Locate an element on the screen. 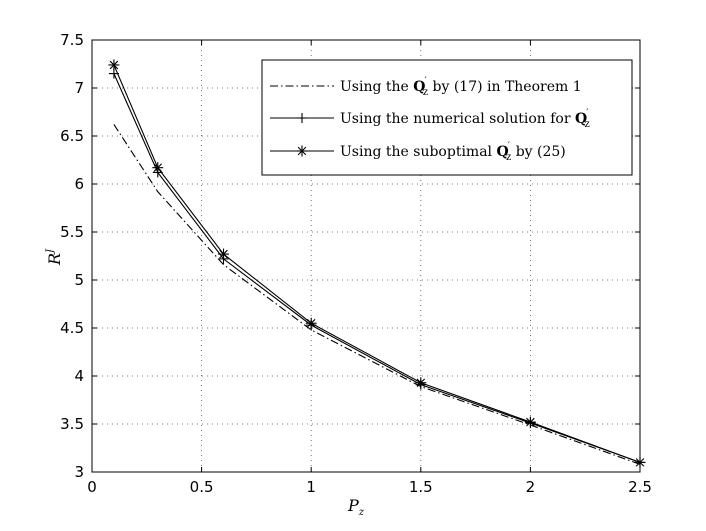 The height and width of the screenshot is (531, 706). x-tick-label: 2.5 is located at coordinates (640, 487).